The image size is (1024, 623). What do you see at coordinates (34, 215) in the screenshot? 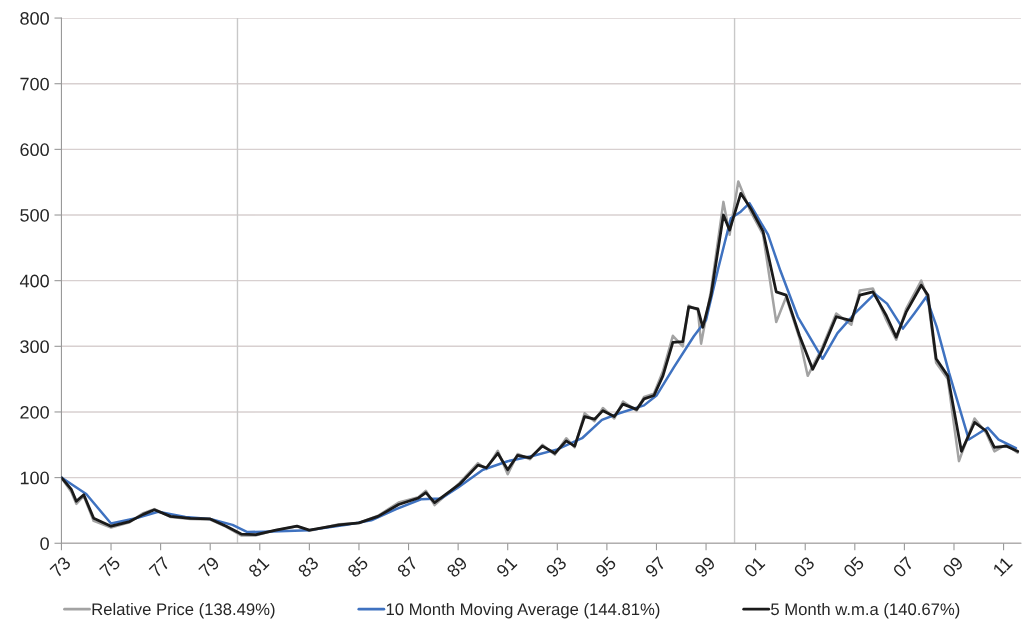
I see `y-tick-label: 500` at bounding box center [34, 215].